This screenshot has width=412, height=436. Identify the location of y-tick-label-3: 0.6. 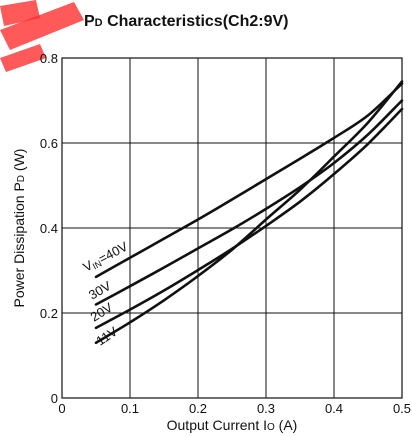
(49, 143).